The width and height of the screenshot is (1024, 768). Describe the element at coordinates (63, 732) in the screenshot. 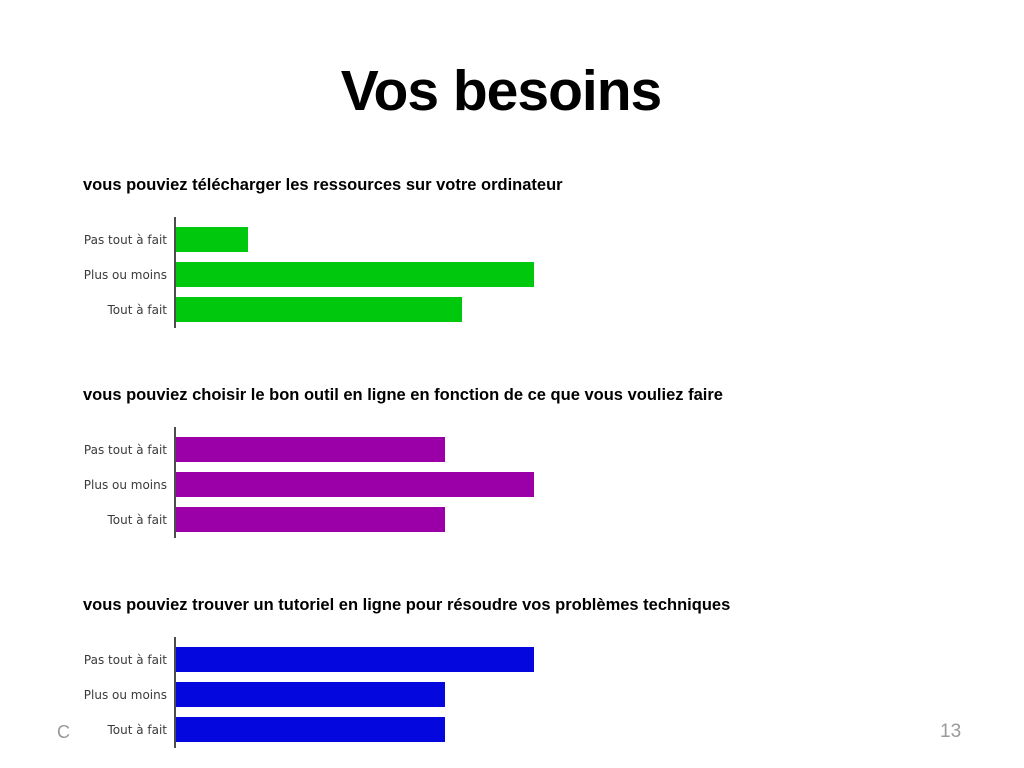

I see `footer-left-text: C` at that location.